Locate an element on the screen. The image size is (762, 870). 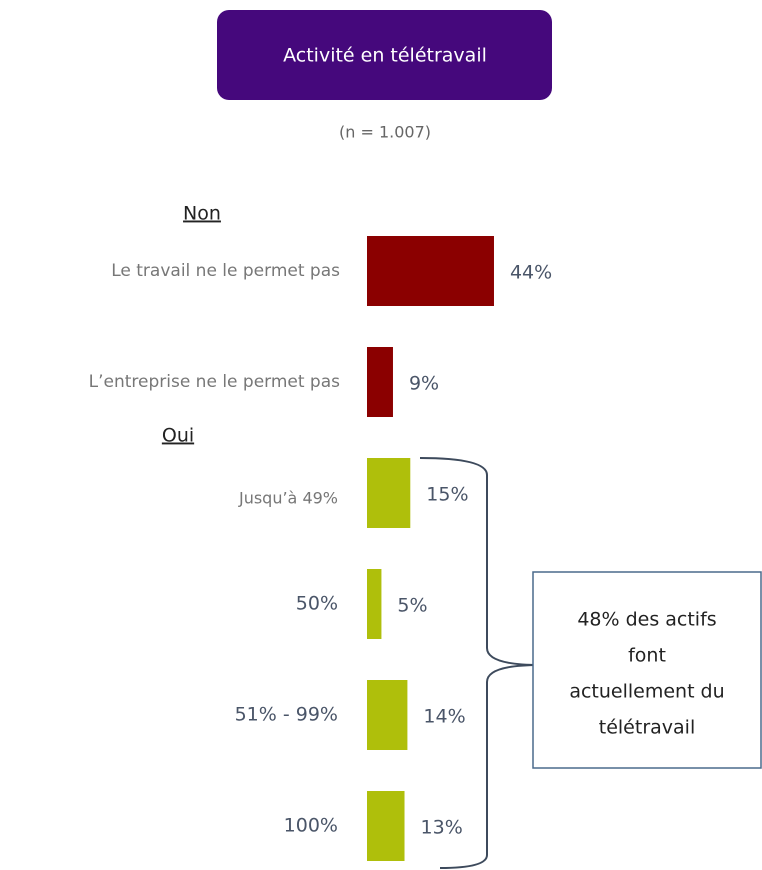
value-label: 9% is located at coordinates (424, 384).